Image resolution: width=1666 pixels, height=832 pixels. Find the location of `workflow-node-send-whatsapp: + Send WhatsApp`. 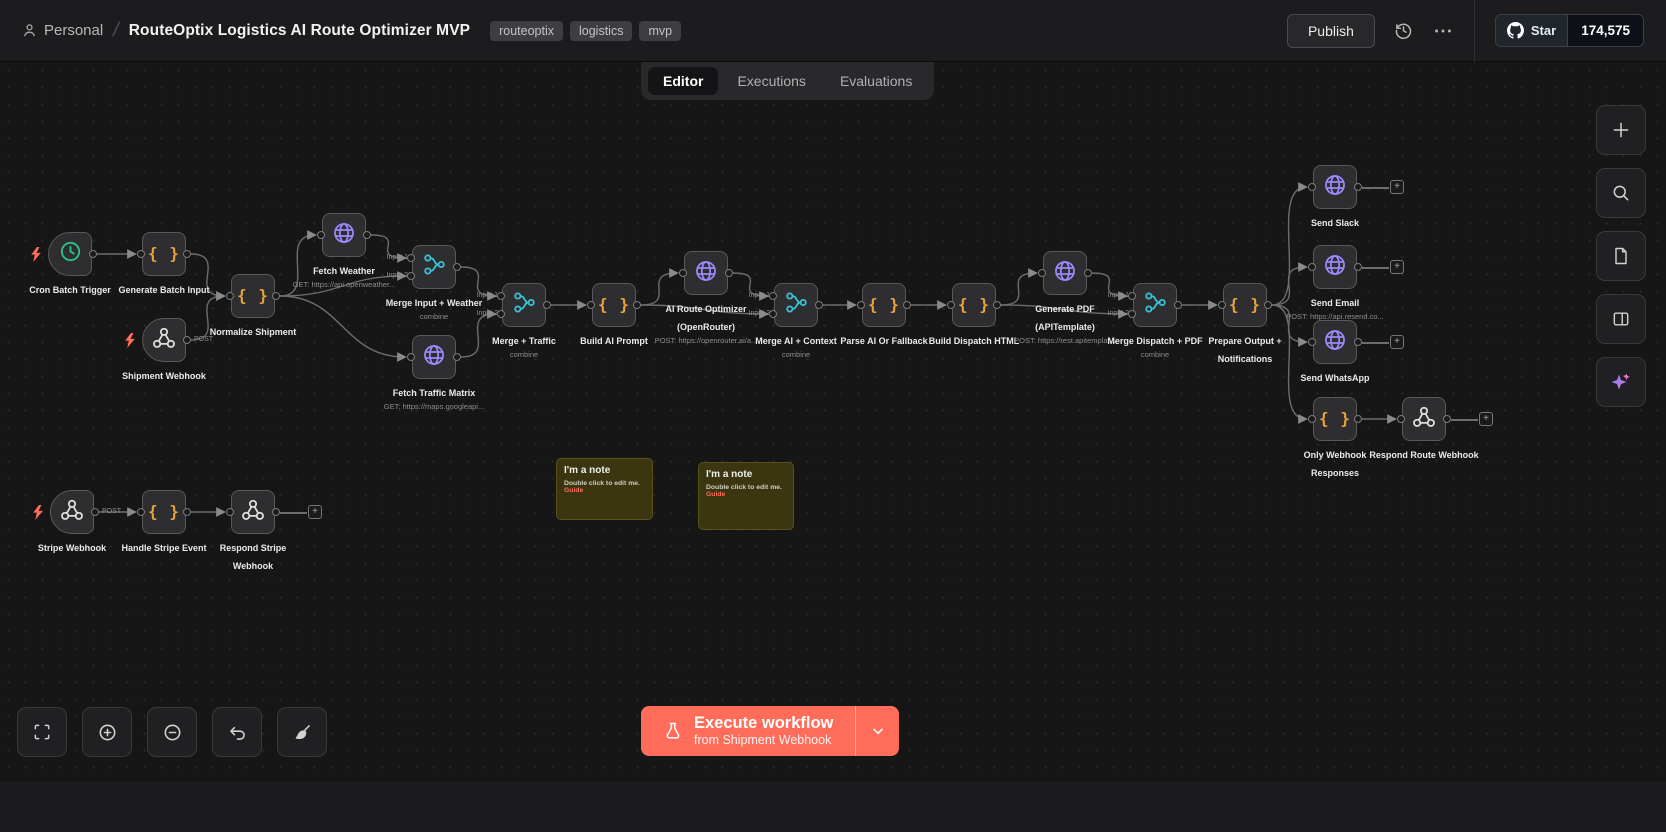

workflow-node-send-whatsapp: + Send WhatsApp is located at coordinates (1352, 351).